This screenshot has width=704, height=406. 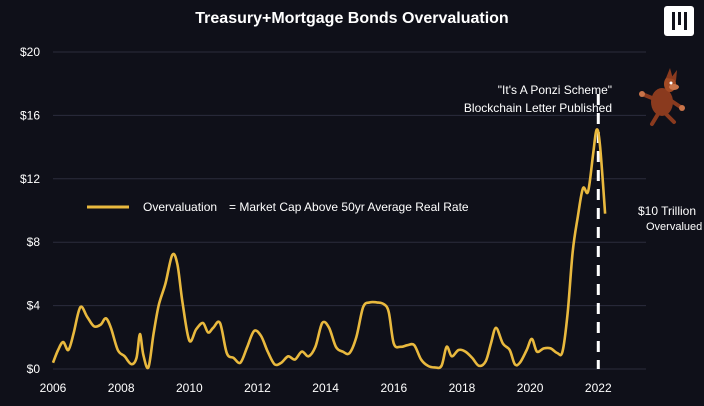 I want to click on chart-title: Treasury+Mortgage Bonds Overvaluation, so click(x=352, y=18).